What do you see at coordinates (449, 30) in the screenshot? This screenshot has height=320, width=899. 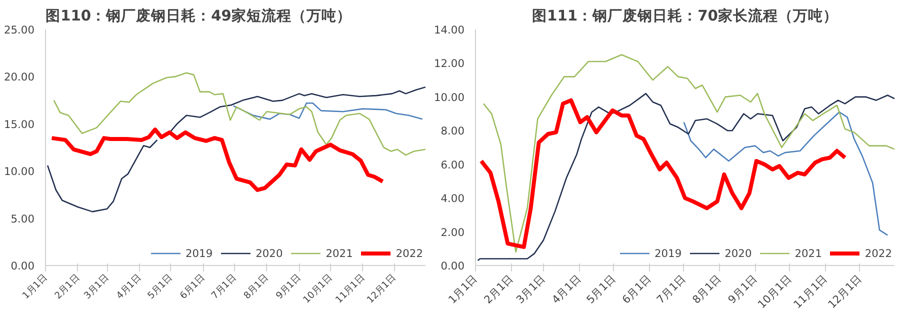 I see `y-tick-label: 14.00` at bounding box center [449, 30].